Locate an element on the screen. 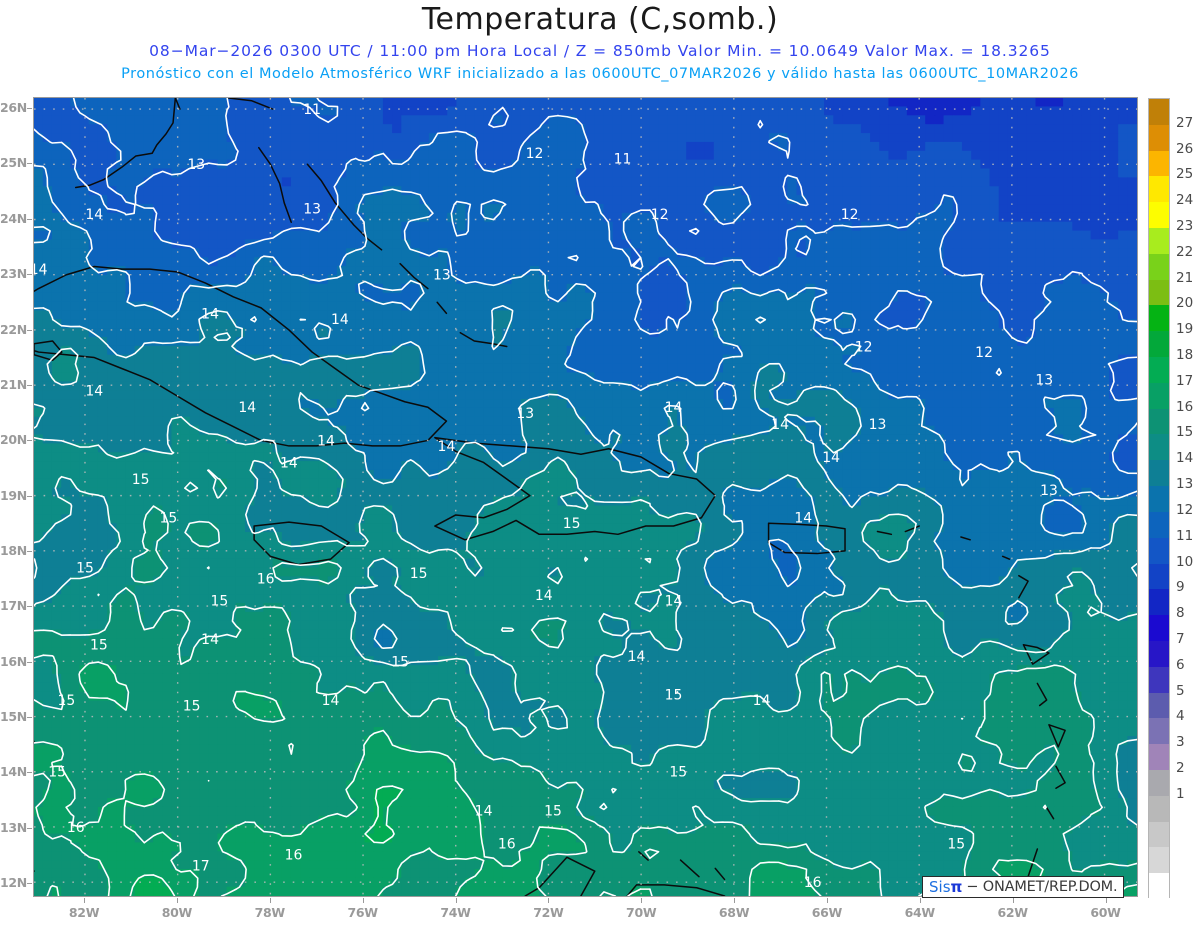  colorbar is located at coordinates (1159, 499).